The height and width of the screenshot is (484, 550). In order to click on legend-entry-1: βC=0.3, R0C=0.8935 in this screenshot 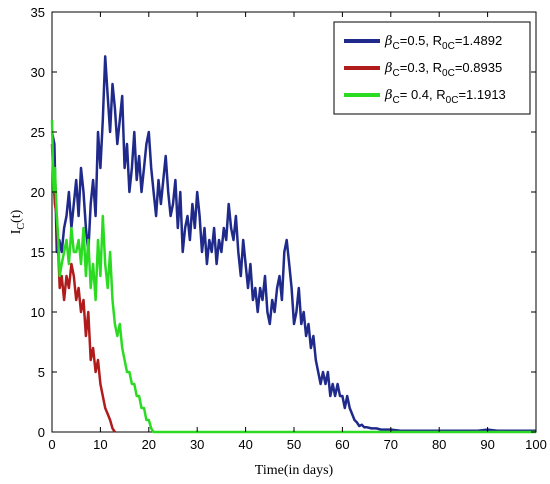, I will do `click(443, 69)`.